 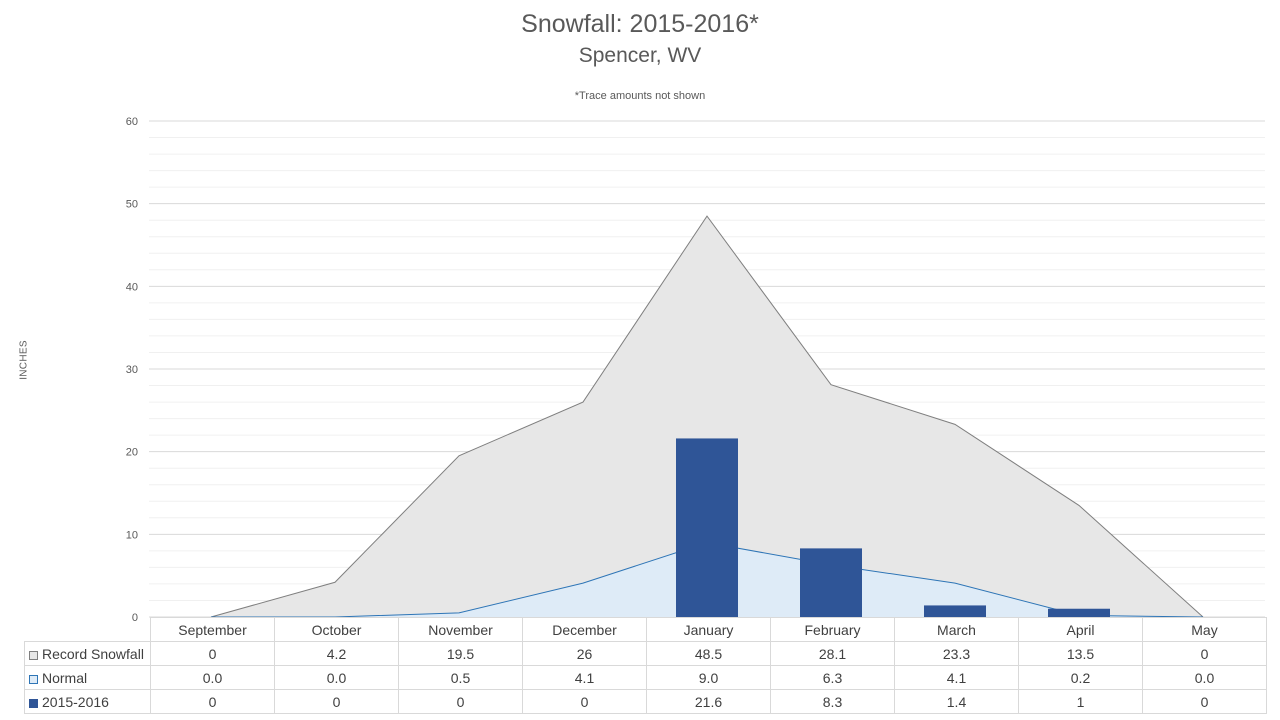 I want to click on legend-entry-normal: Normal, so click(x=87, y=677).